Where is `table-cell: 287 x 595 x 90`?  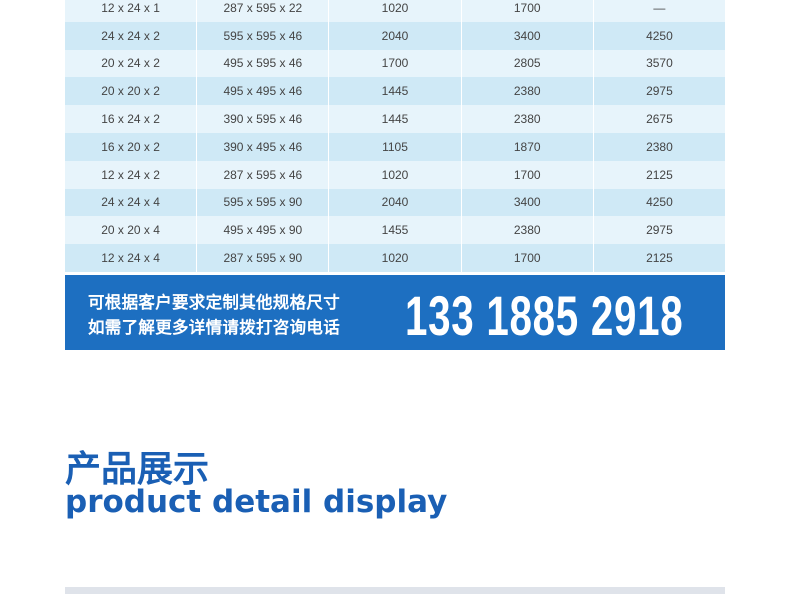
table-cell: 287 x 595 x 90 is located at coordinates (263, 258).